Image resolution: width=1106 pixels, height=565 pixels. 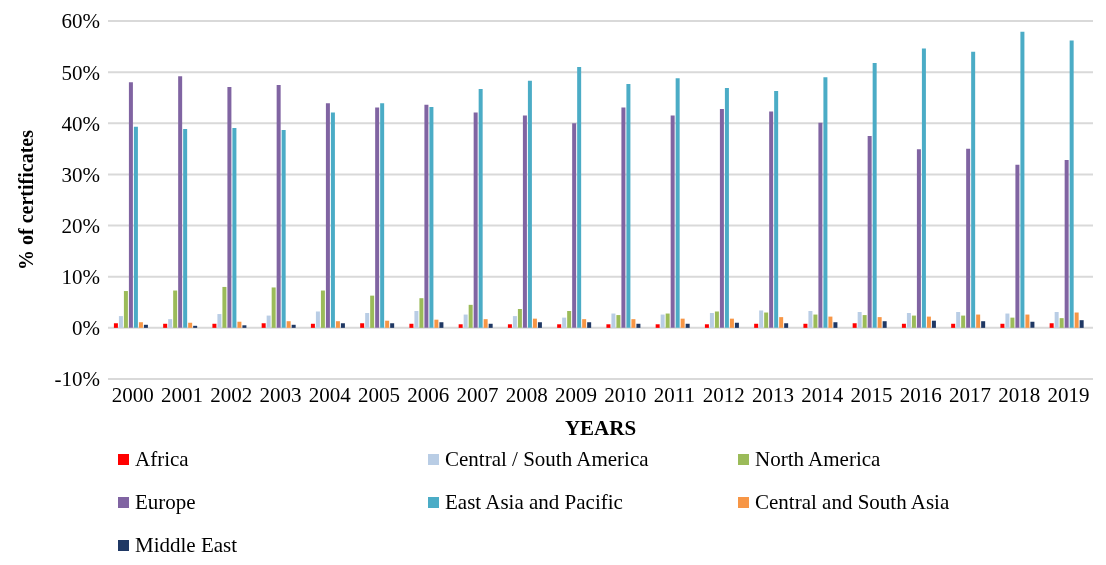 I want to click on y-tick-label: 30%, so click(x=80, y=174).